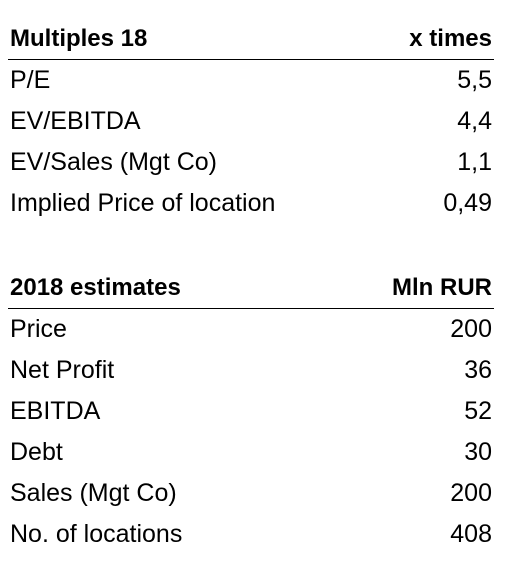 Image resolution: width=507 pixels, height=568 pixels. Describe the element at coordinates (474, 121) in the screenshot. I see `row-value: 4,4` at that location.